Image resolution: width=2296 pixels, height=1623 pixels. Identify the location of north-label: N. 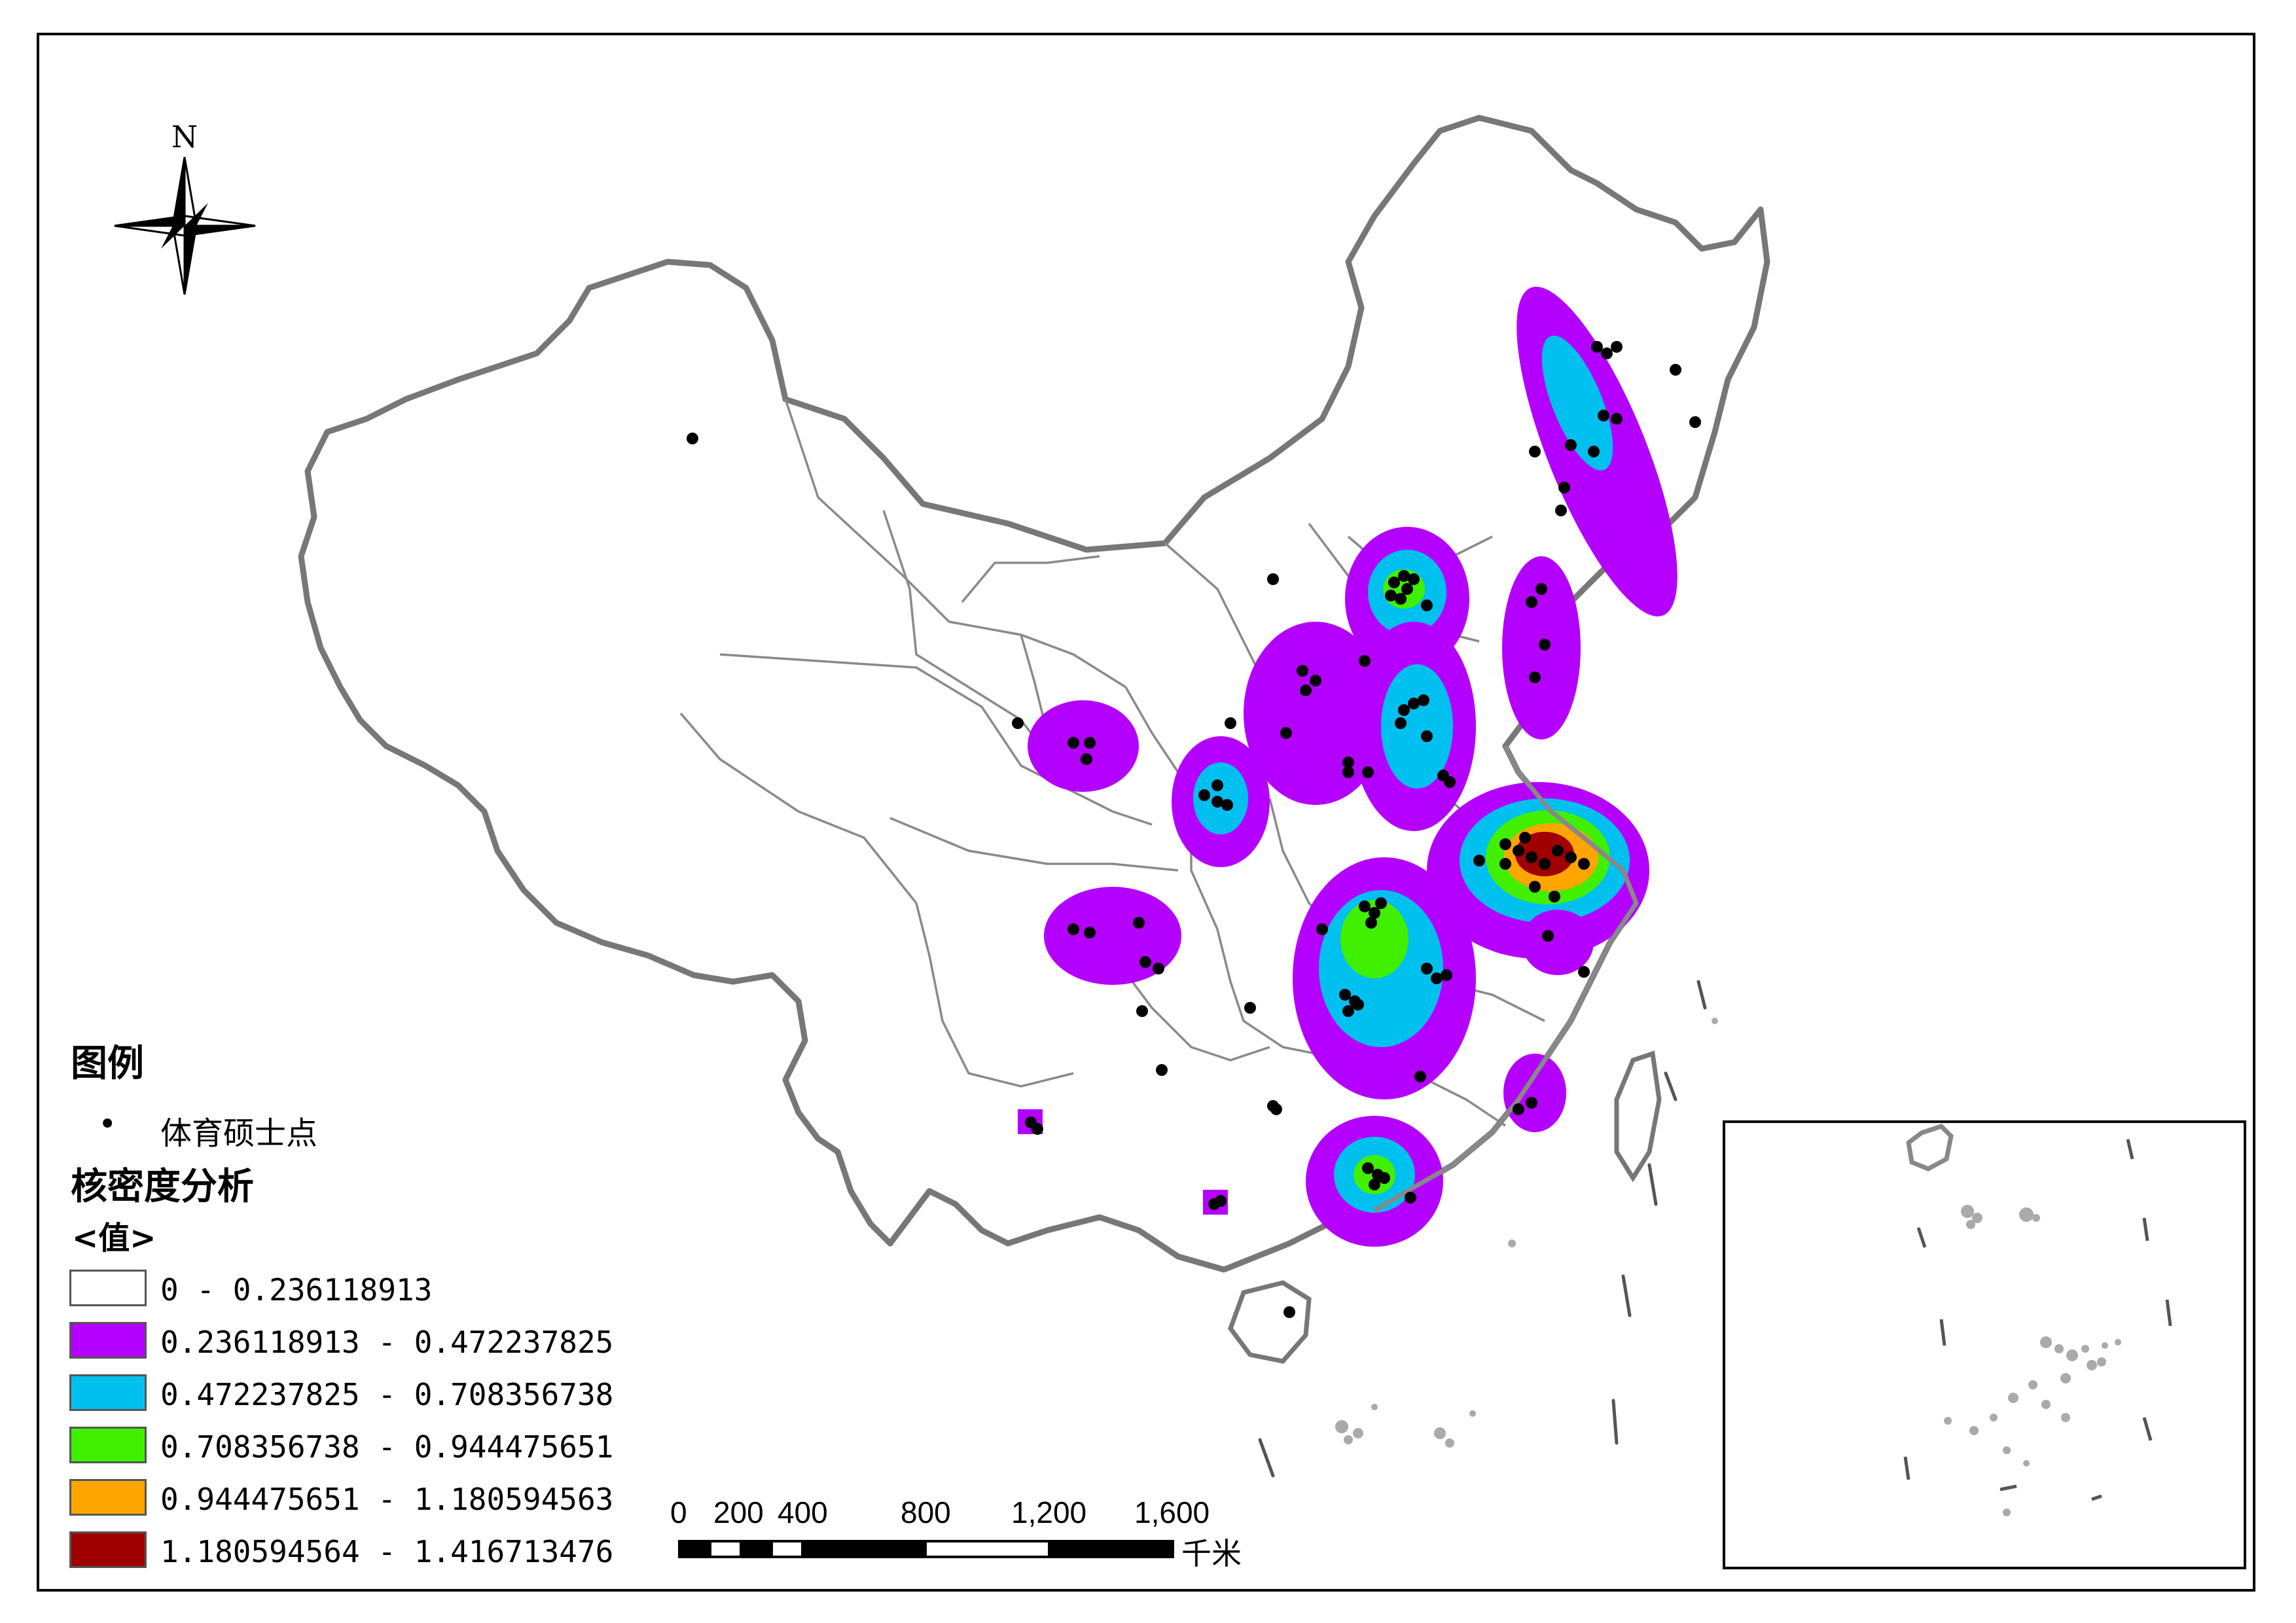
(185, 136).